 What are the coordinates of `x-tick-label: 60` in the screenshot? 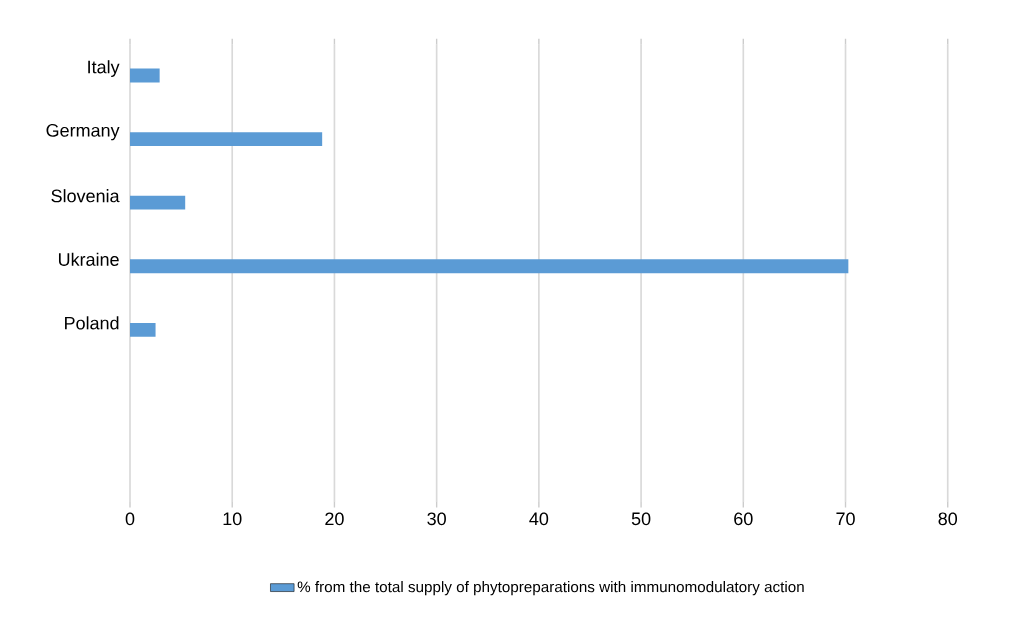 It's located at (743, 519).